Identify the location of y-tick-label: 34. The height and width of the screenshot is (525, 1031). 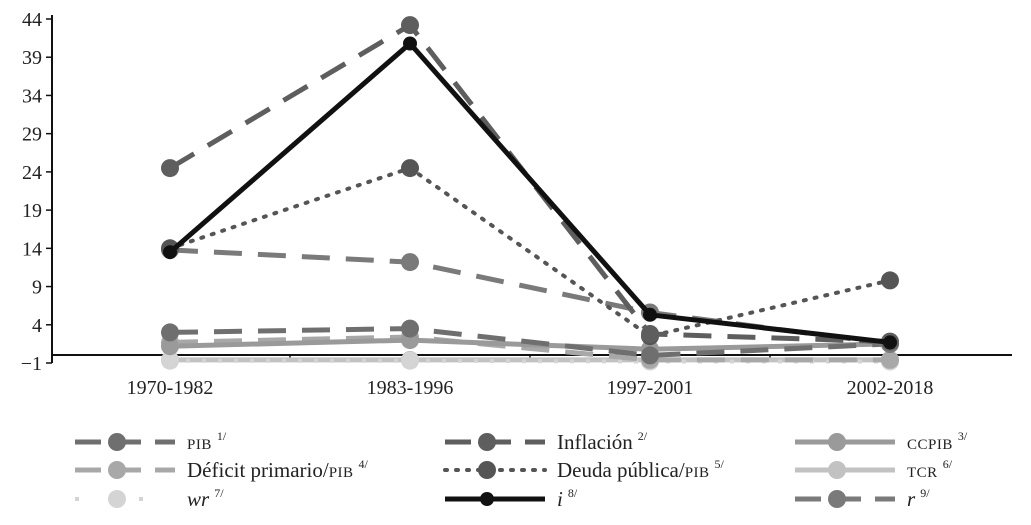
(32, 96).